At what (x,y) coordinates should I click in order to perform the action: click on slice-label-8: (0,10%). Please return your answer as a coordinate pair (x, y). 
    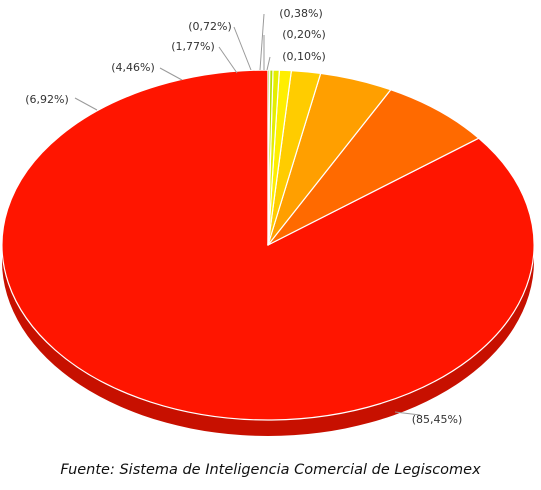
    Looking at the image, I should click on (304, 56).